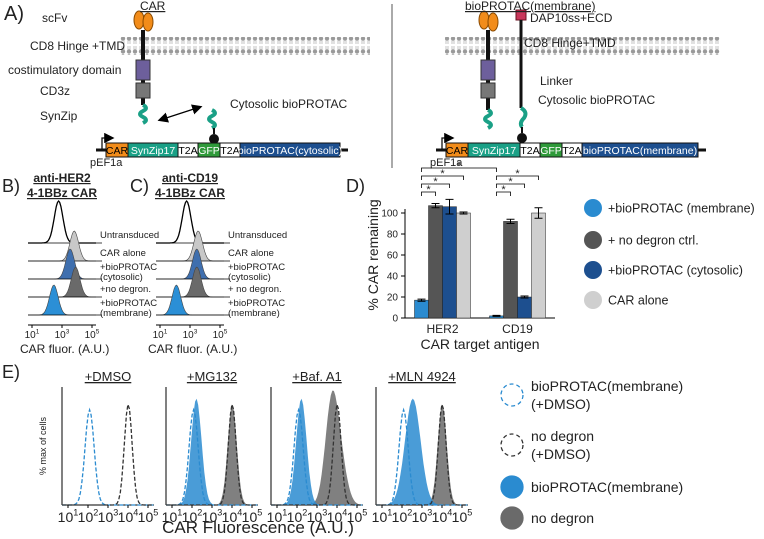 The image size is (764, 539). What do you see at coordinates (254, 313) in the screenshot?
I see `row-label: (membrane)` at bounding box center [254, 313].